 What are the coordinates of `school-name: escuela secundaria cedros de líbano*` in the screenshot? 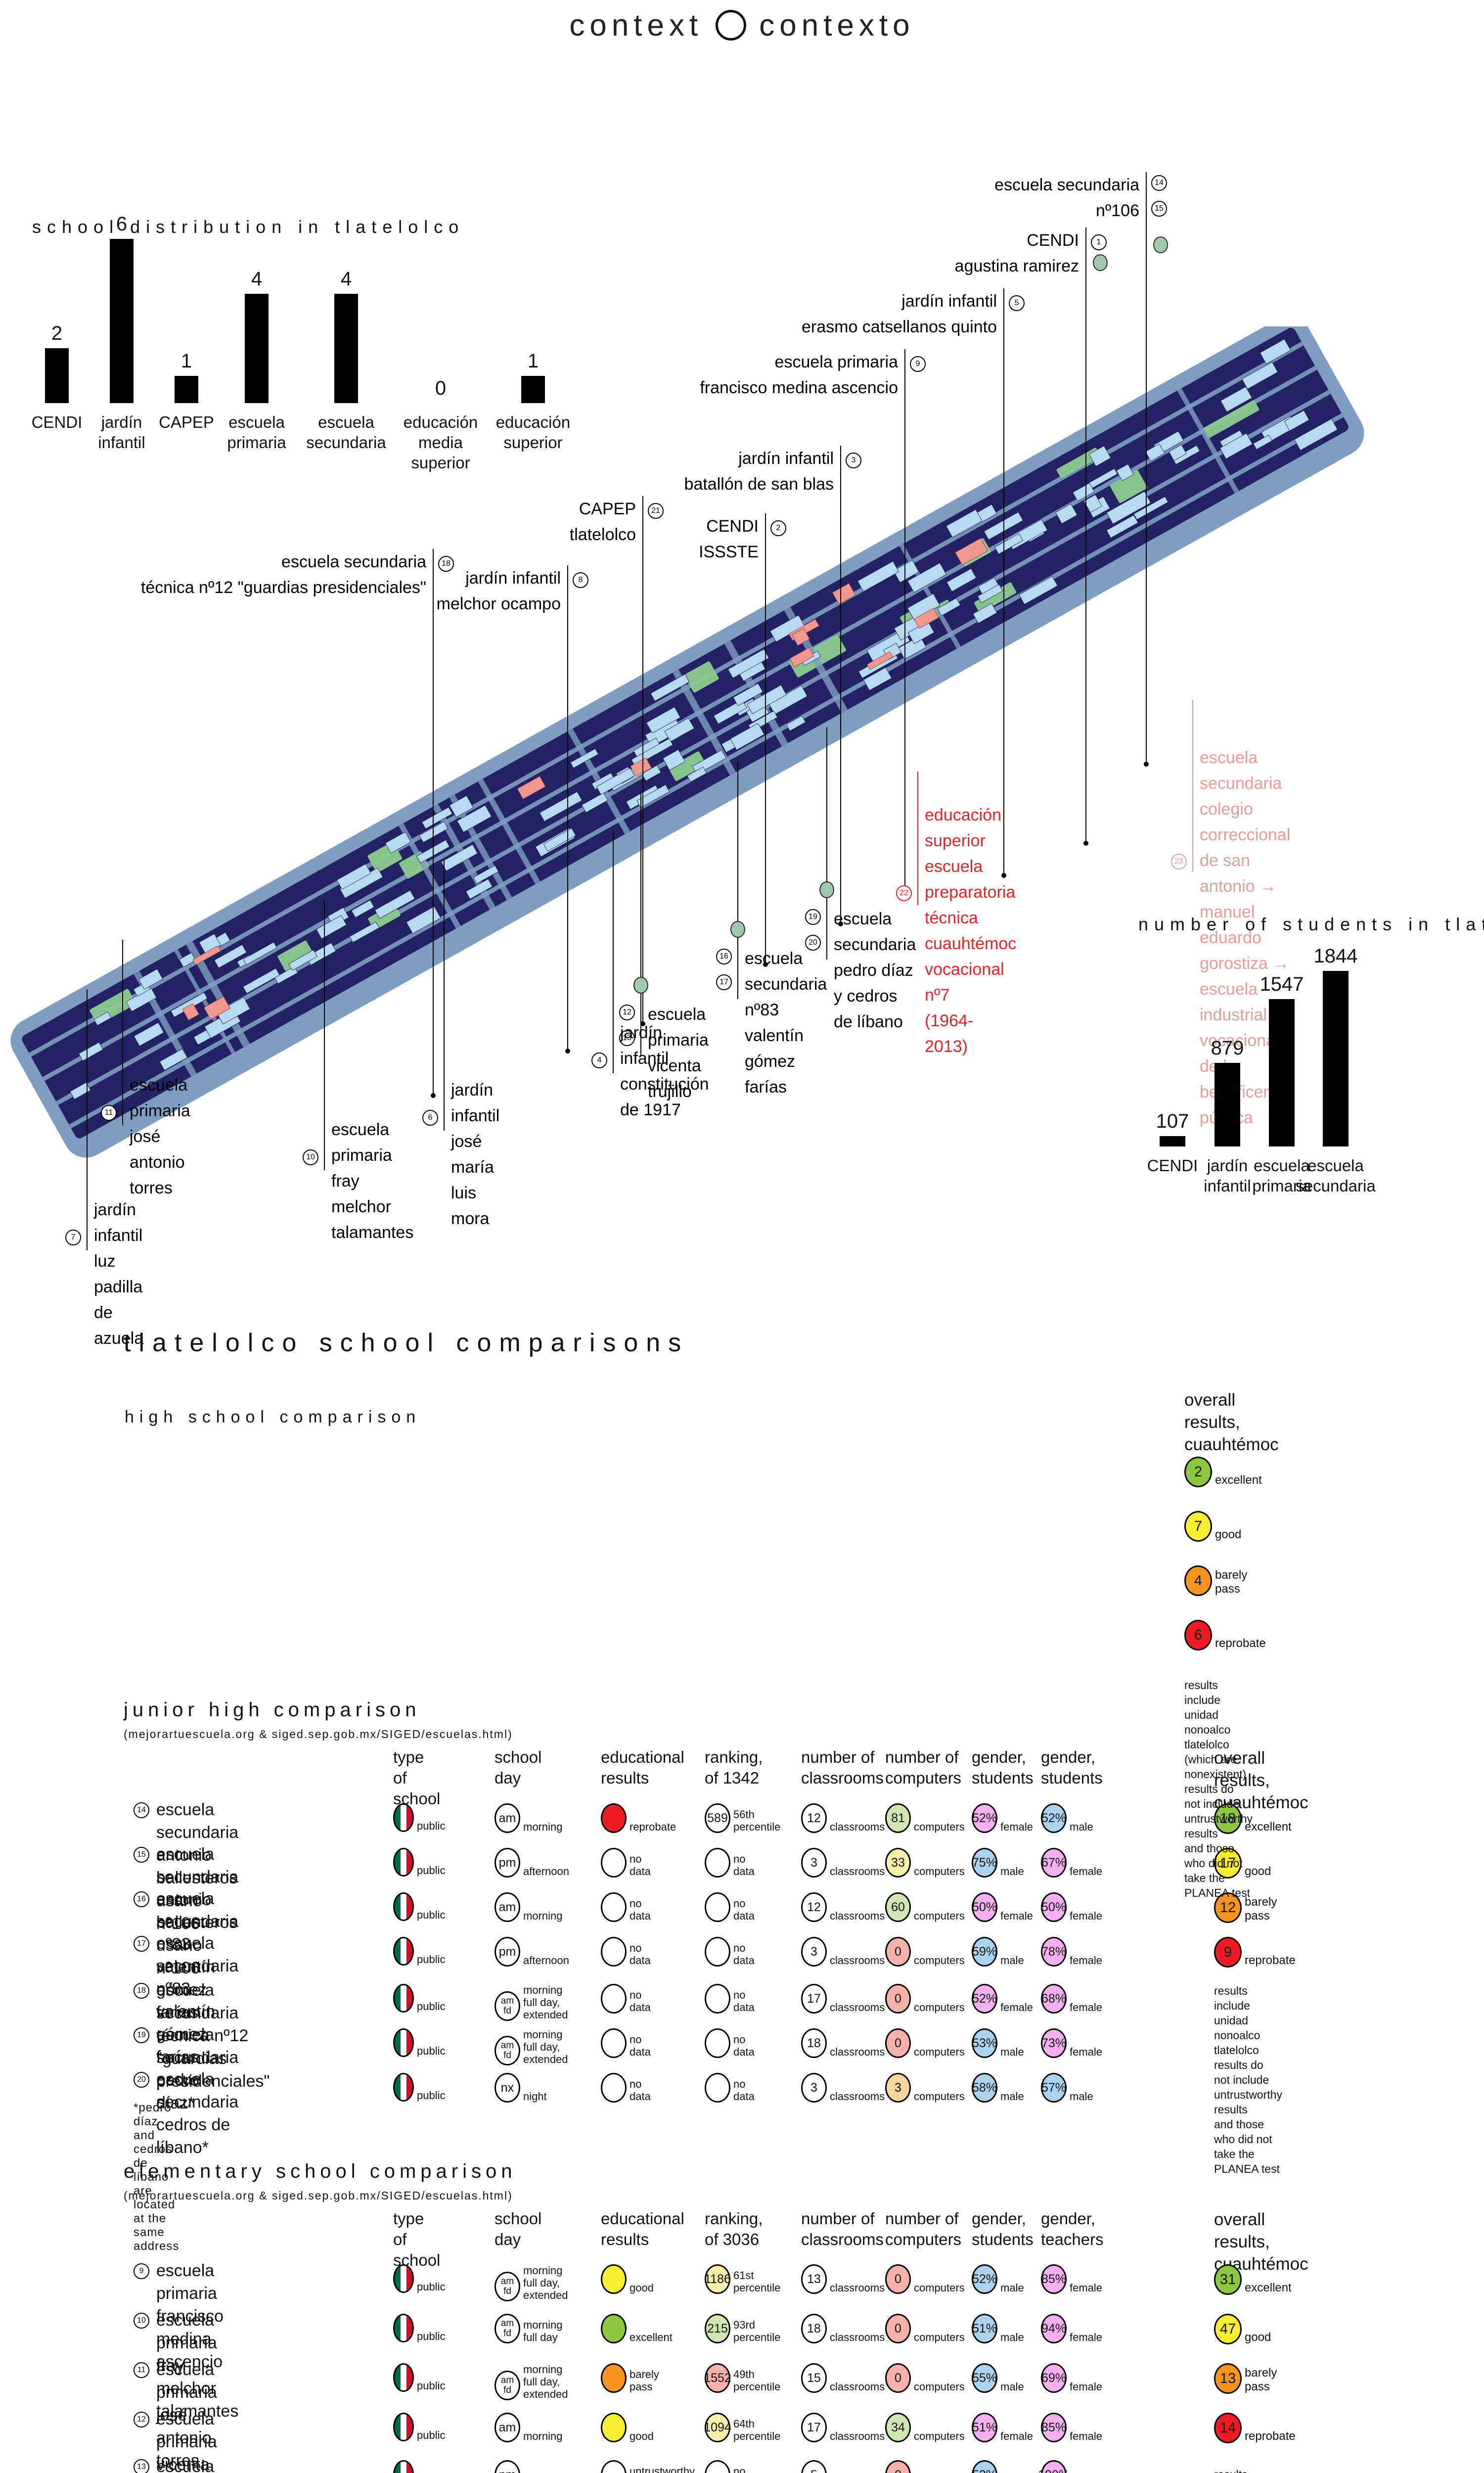 It's located at (197, 2113).